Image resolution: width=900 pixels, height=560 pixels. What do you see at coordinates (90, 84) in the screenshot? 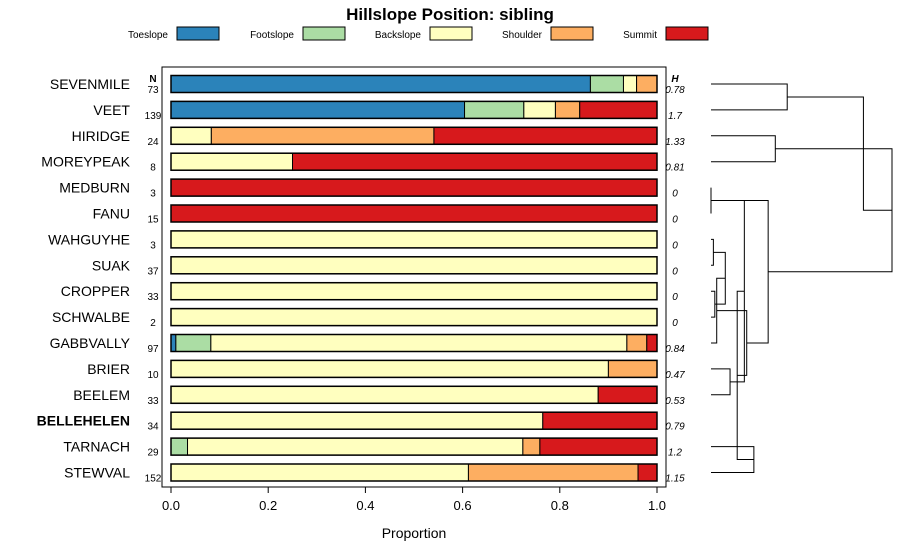
I see `row-label: SEVENMILE` at bounding box center [90, 84].